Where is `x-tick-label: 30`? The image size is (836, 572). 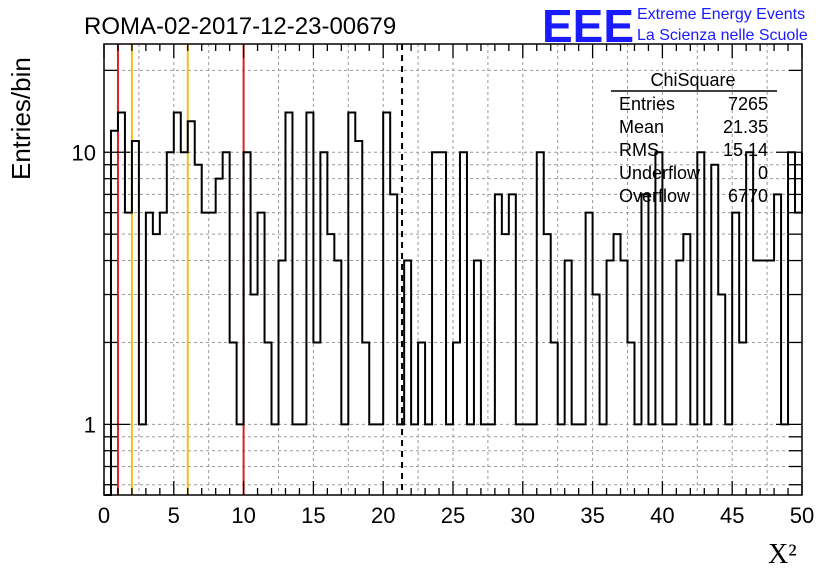
x-tick-label: 30 is located at coordinates (523, 515).